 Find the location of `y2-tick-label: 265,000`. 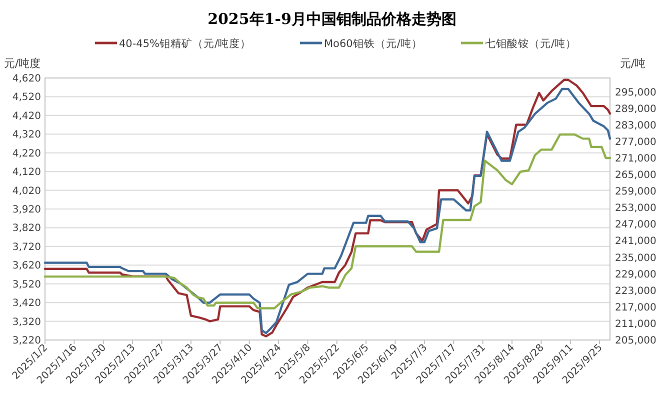

y2-tick-label: 265,000 is located at coordinates (635, 176).